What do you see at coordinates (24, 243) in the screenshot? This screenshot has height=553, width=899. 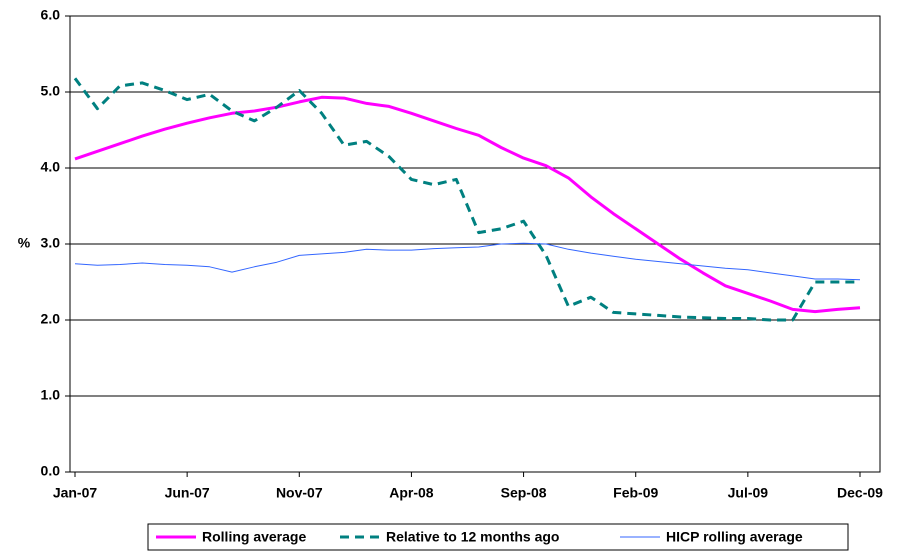 I see `y-axis-label: %` at bounding box center [24, 243].